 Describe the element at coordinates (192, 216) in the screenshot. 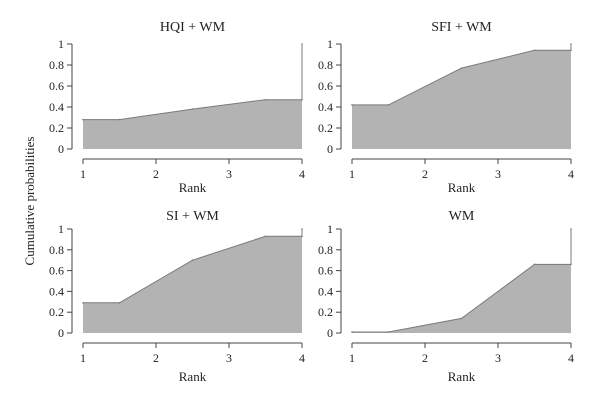

I see `panel-title: SI + WM` at that location.